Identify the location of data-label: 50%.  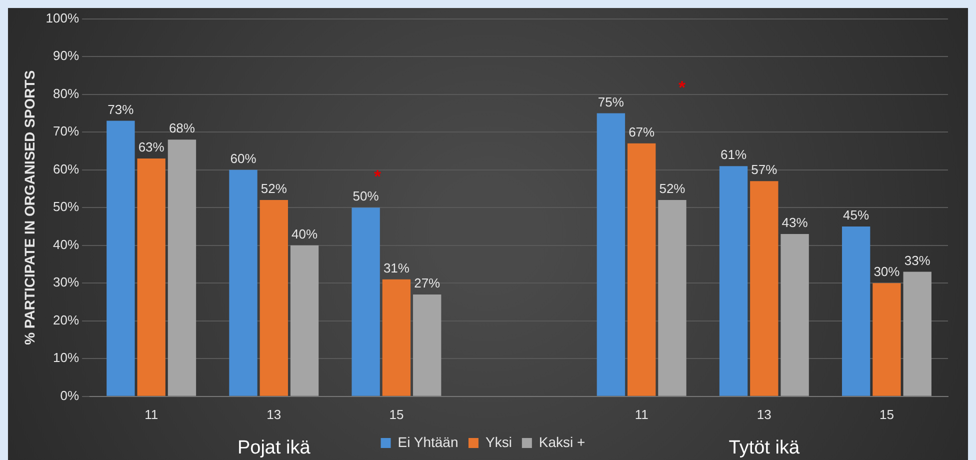
(366, 196).